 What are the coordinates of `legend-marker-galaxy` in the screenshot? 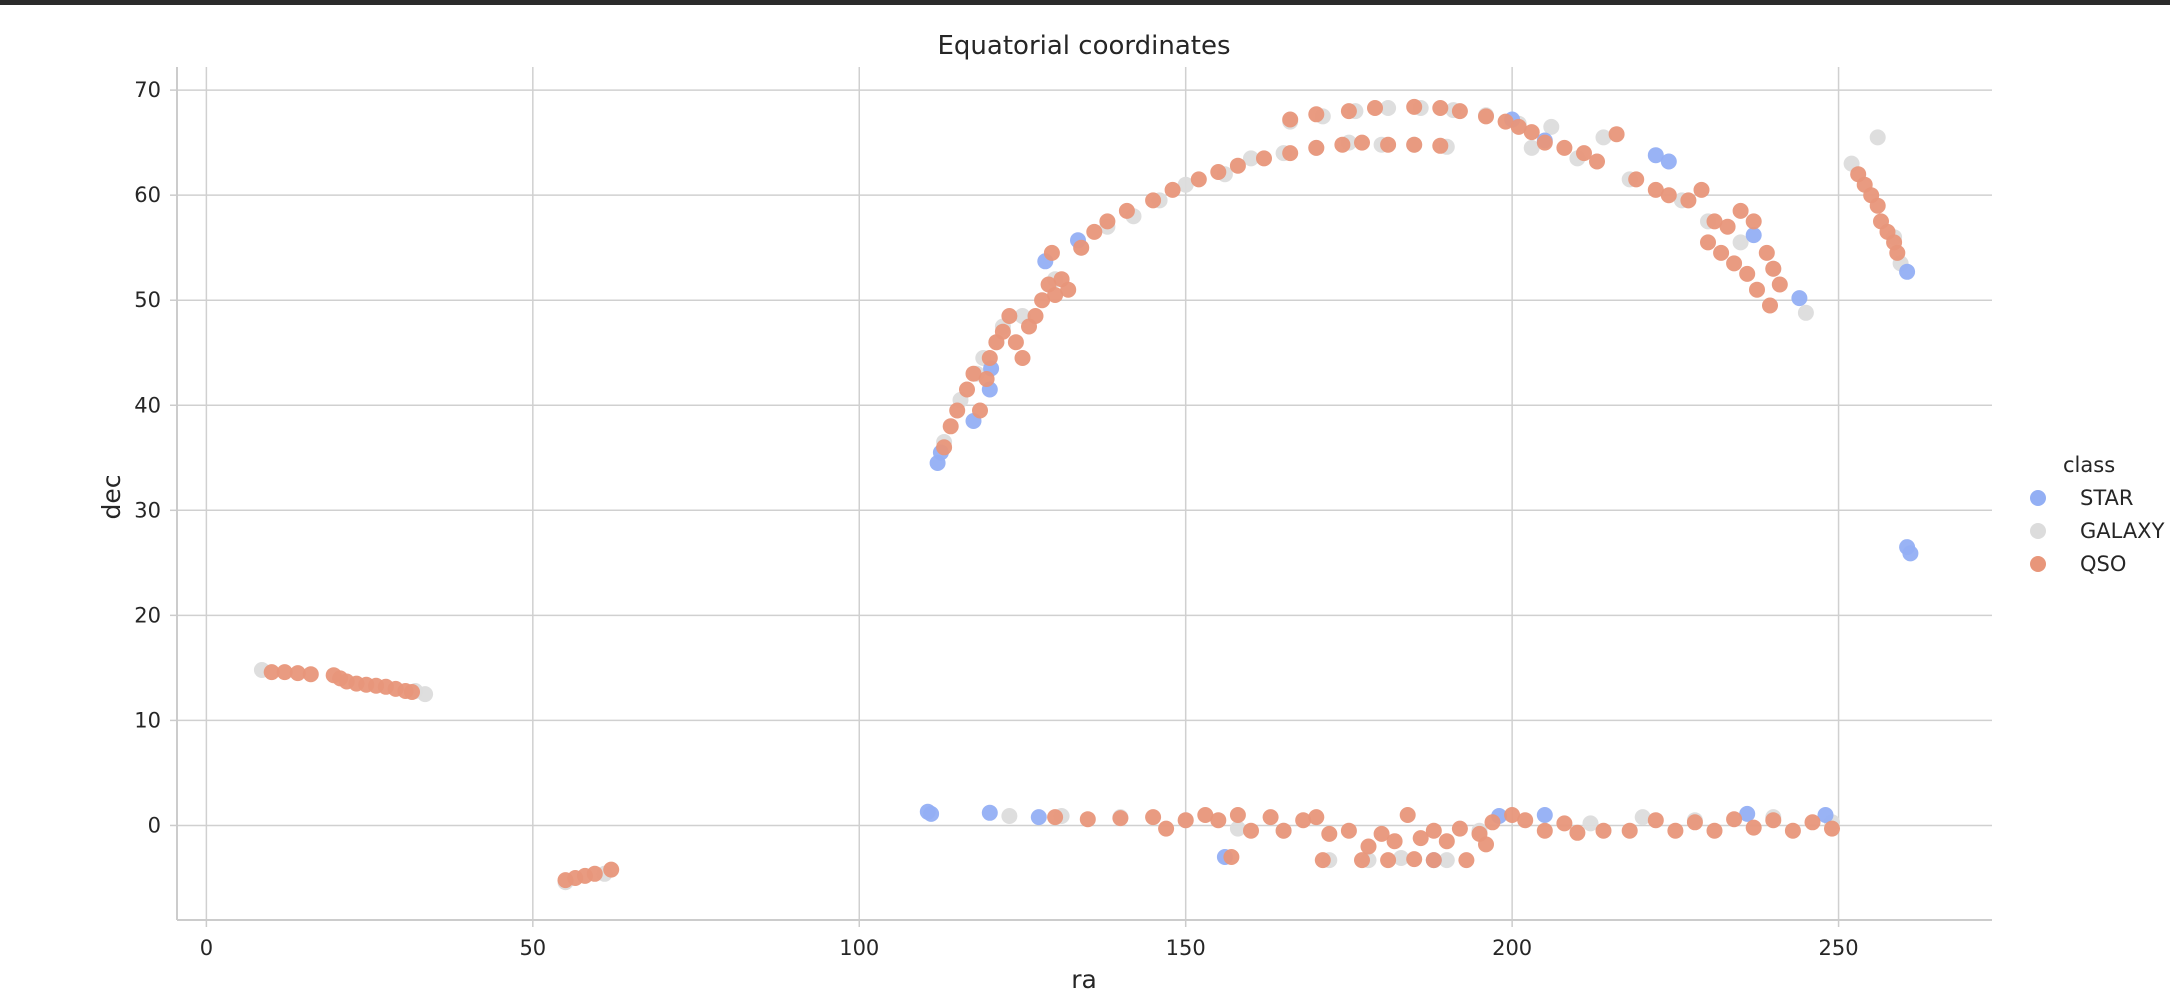 It's located at (2038, 531).